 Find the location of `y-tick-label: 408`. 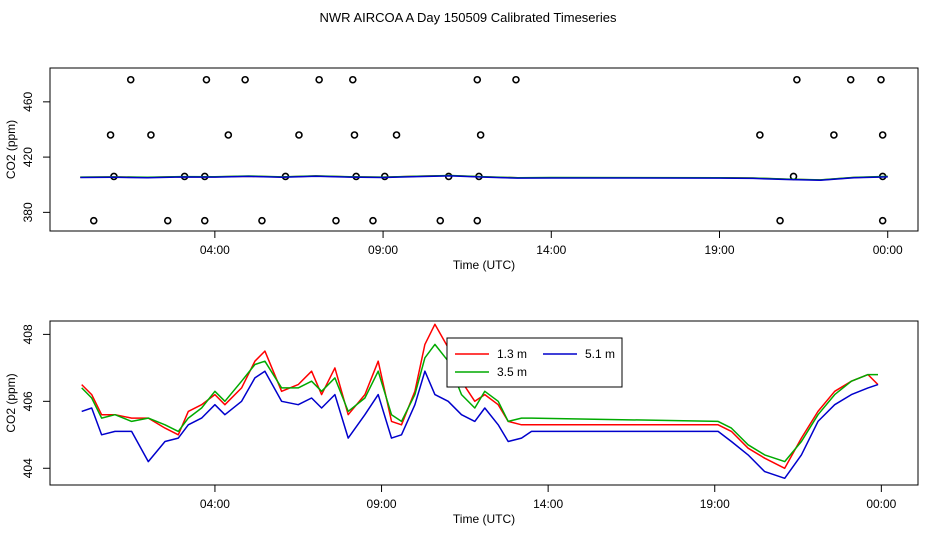

y-tick-label: 408 is located at coordinates (28, 334).